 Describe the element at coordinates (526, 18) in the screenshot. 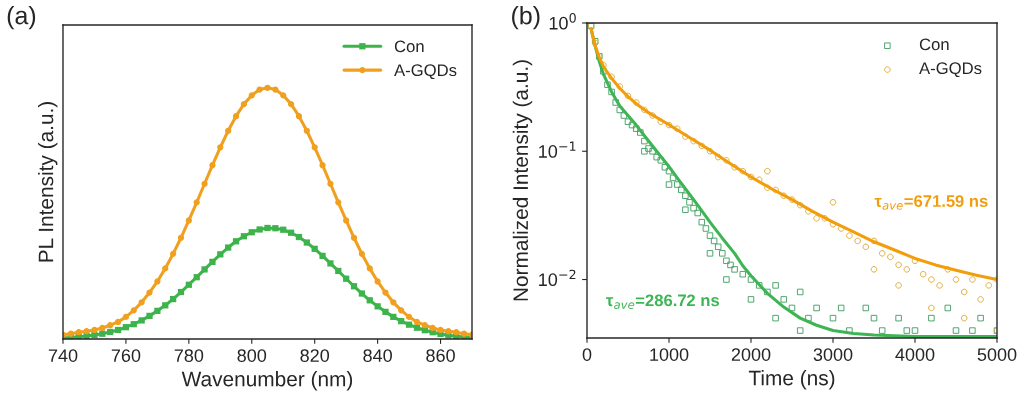

I see `chart-title: (b)` at that location.